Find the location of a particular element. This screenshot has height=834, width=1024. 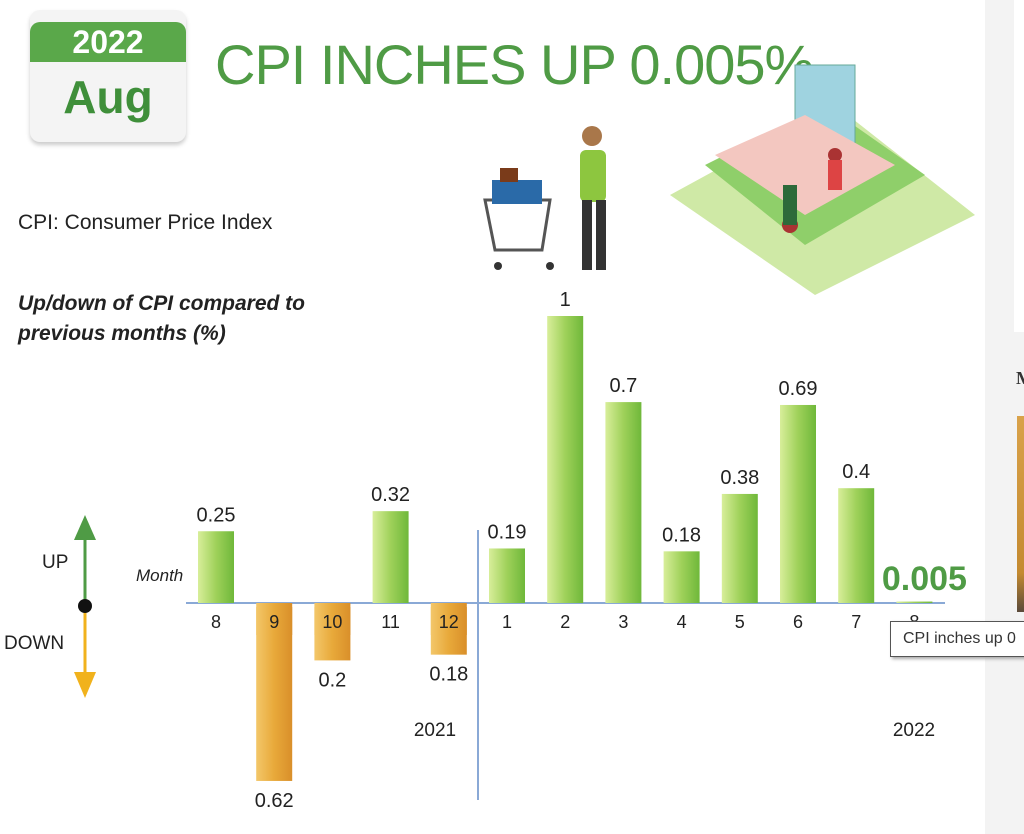

data-label: 0.62 is located at coordinates (274, 801).